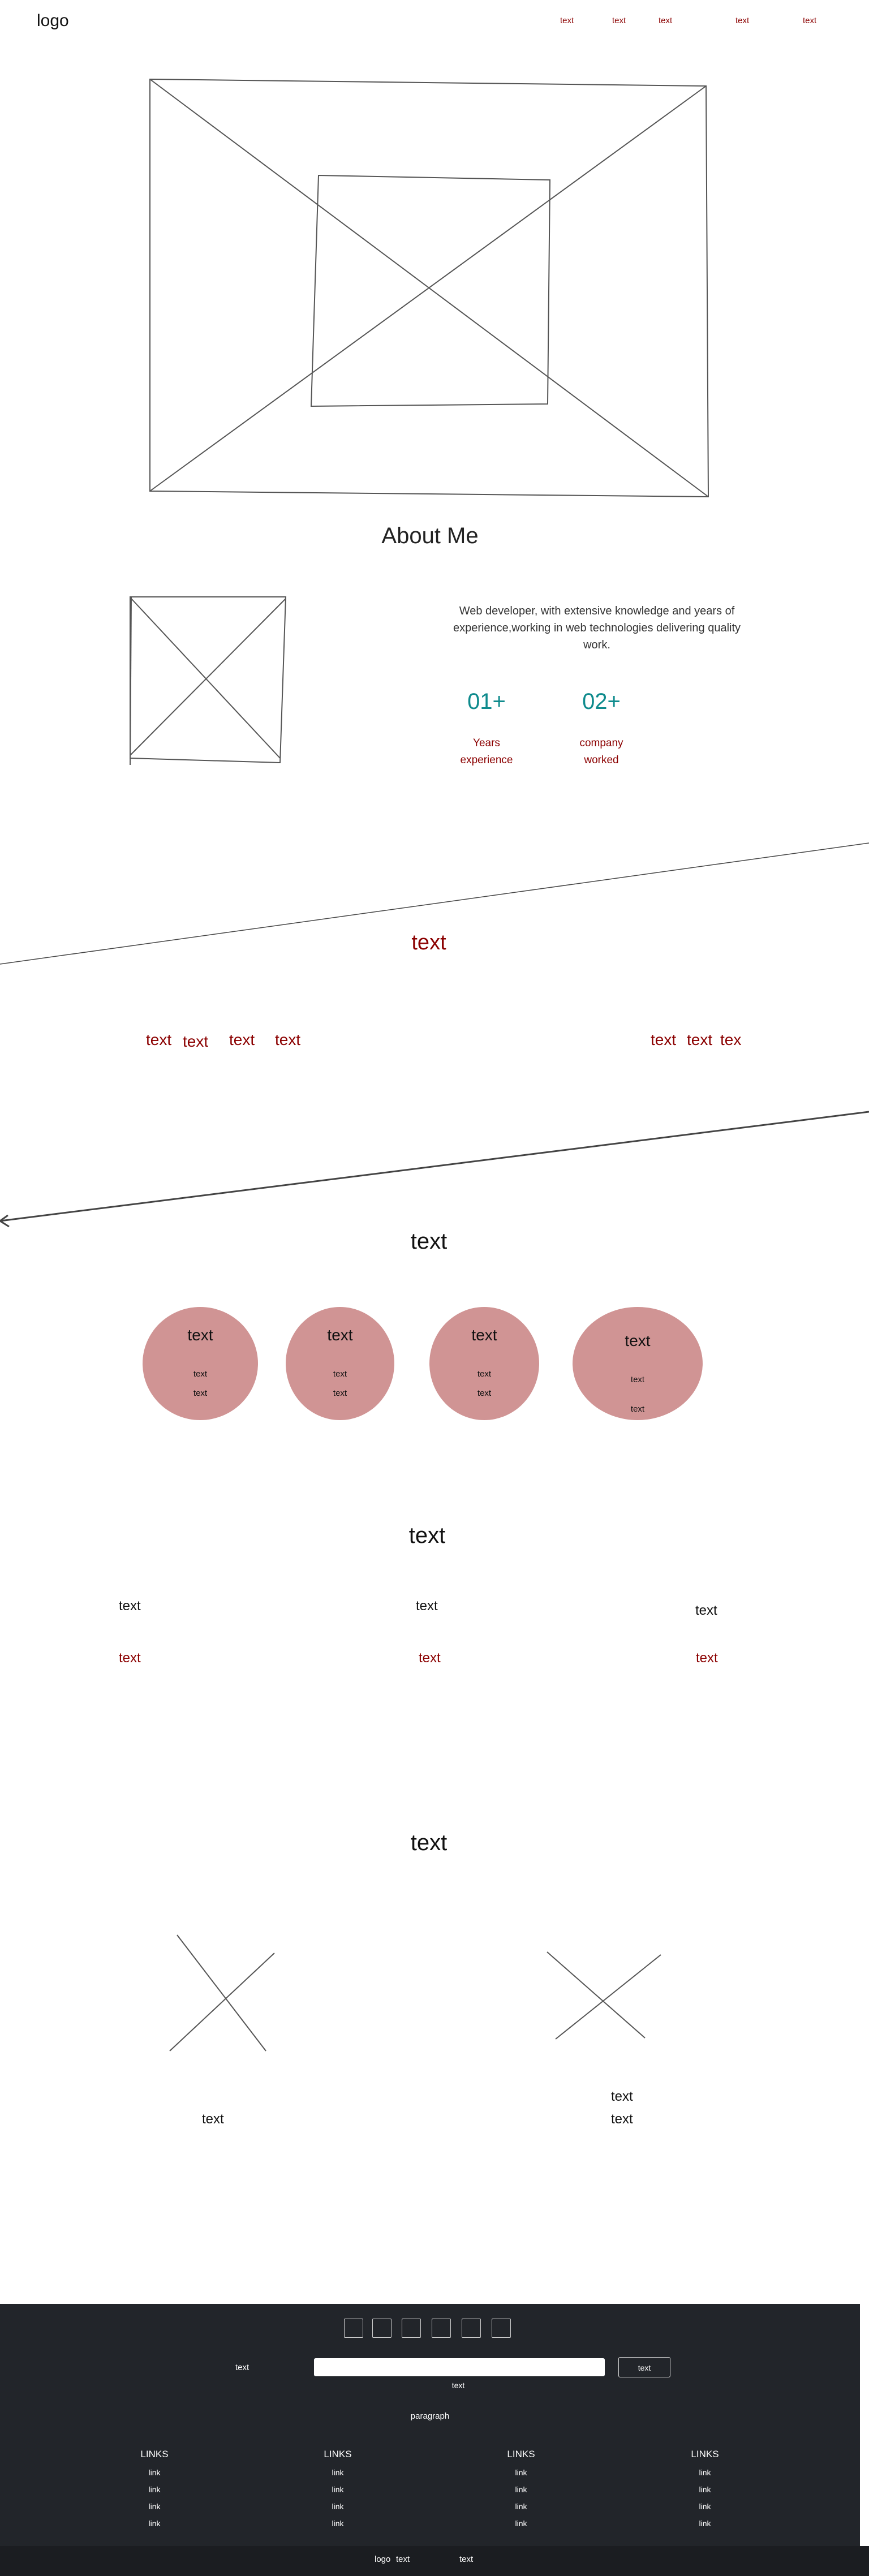 The height and width of the screenshot is (2576, 869). I want to click on footer-bottom-text-2: text, so click(466, 2559).